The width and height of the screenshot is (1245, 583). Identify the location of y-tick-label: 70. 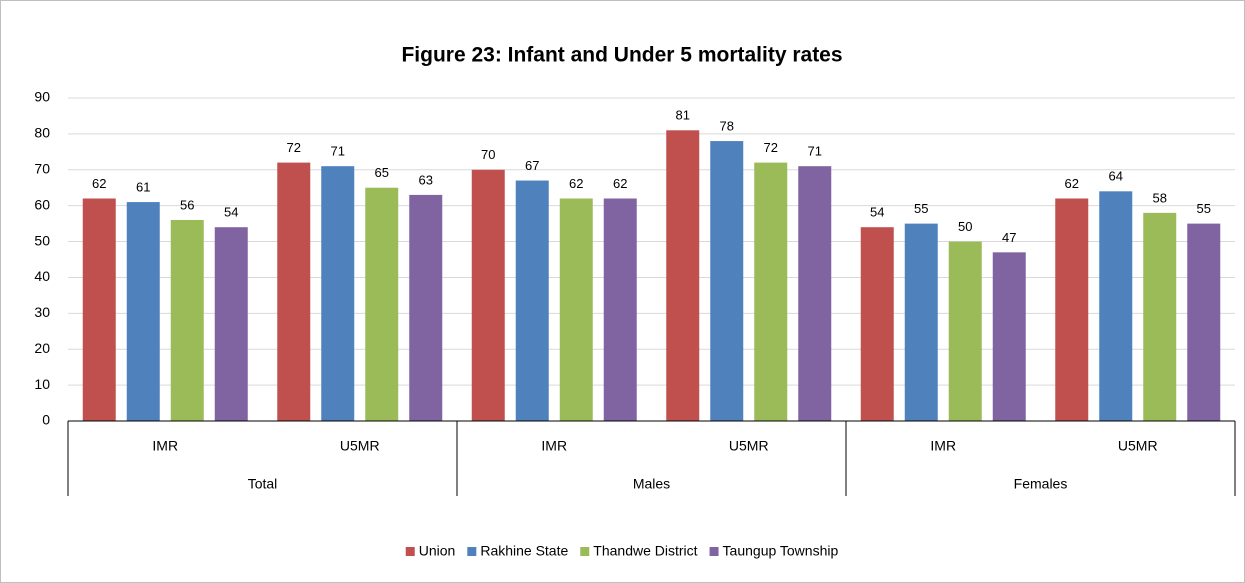
(42, 168).